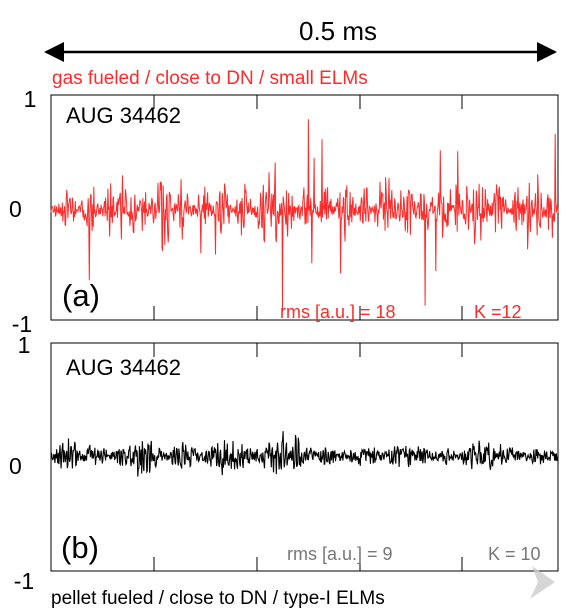  Describe the element at coordinates (514, 554) in the screenshot. I see `panel-b-kurtosis: K = 10` at that location.